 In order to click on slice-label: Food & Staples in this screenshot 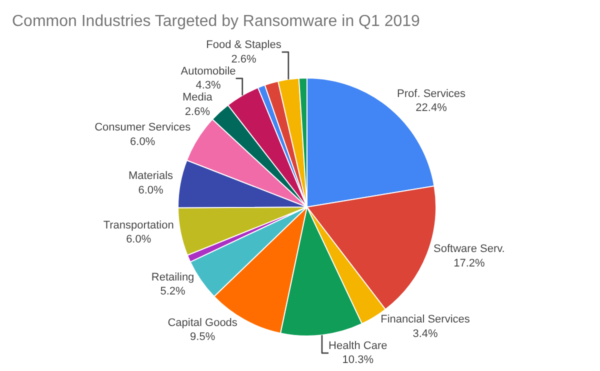, I will do `click(244, 44)`.